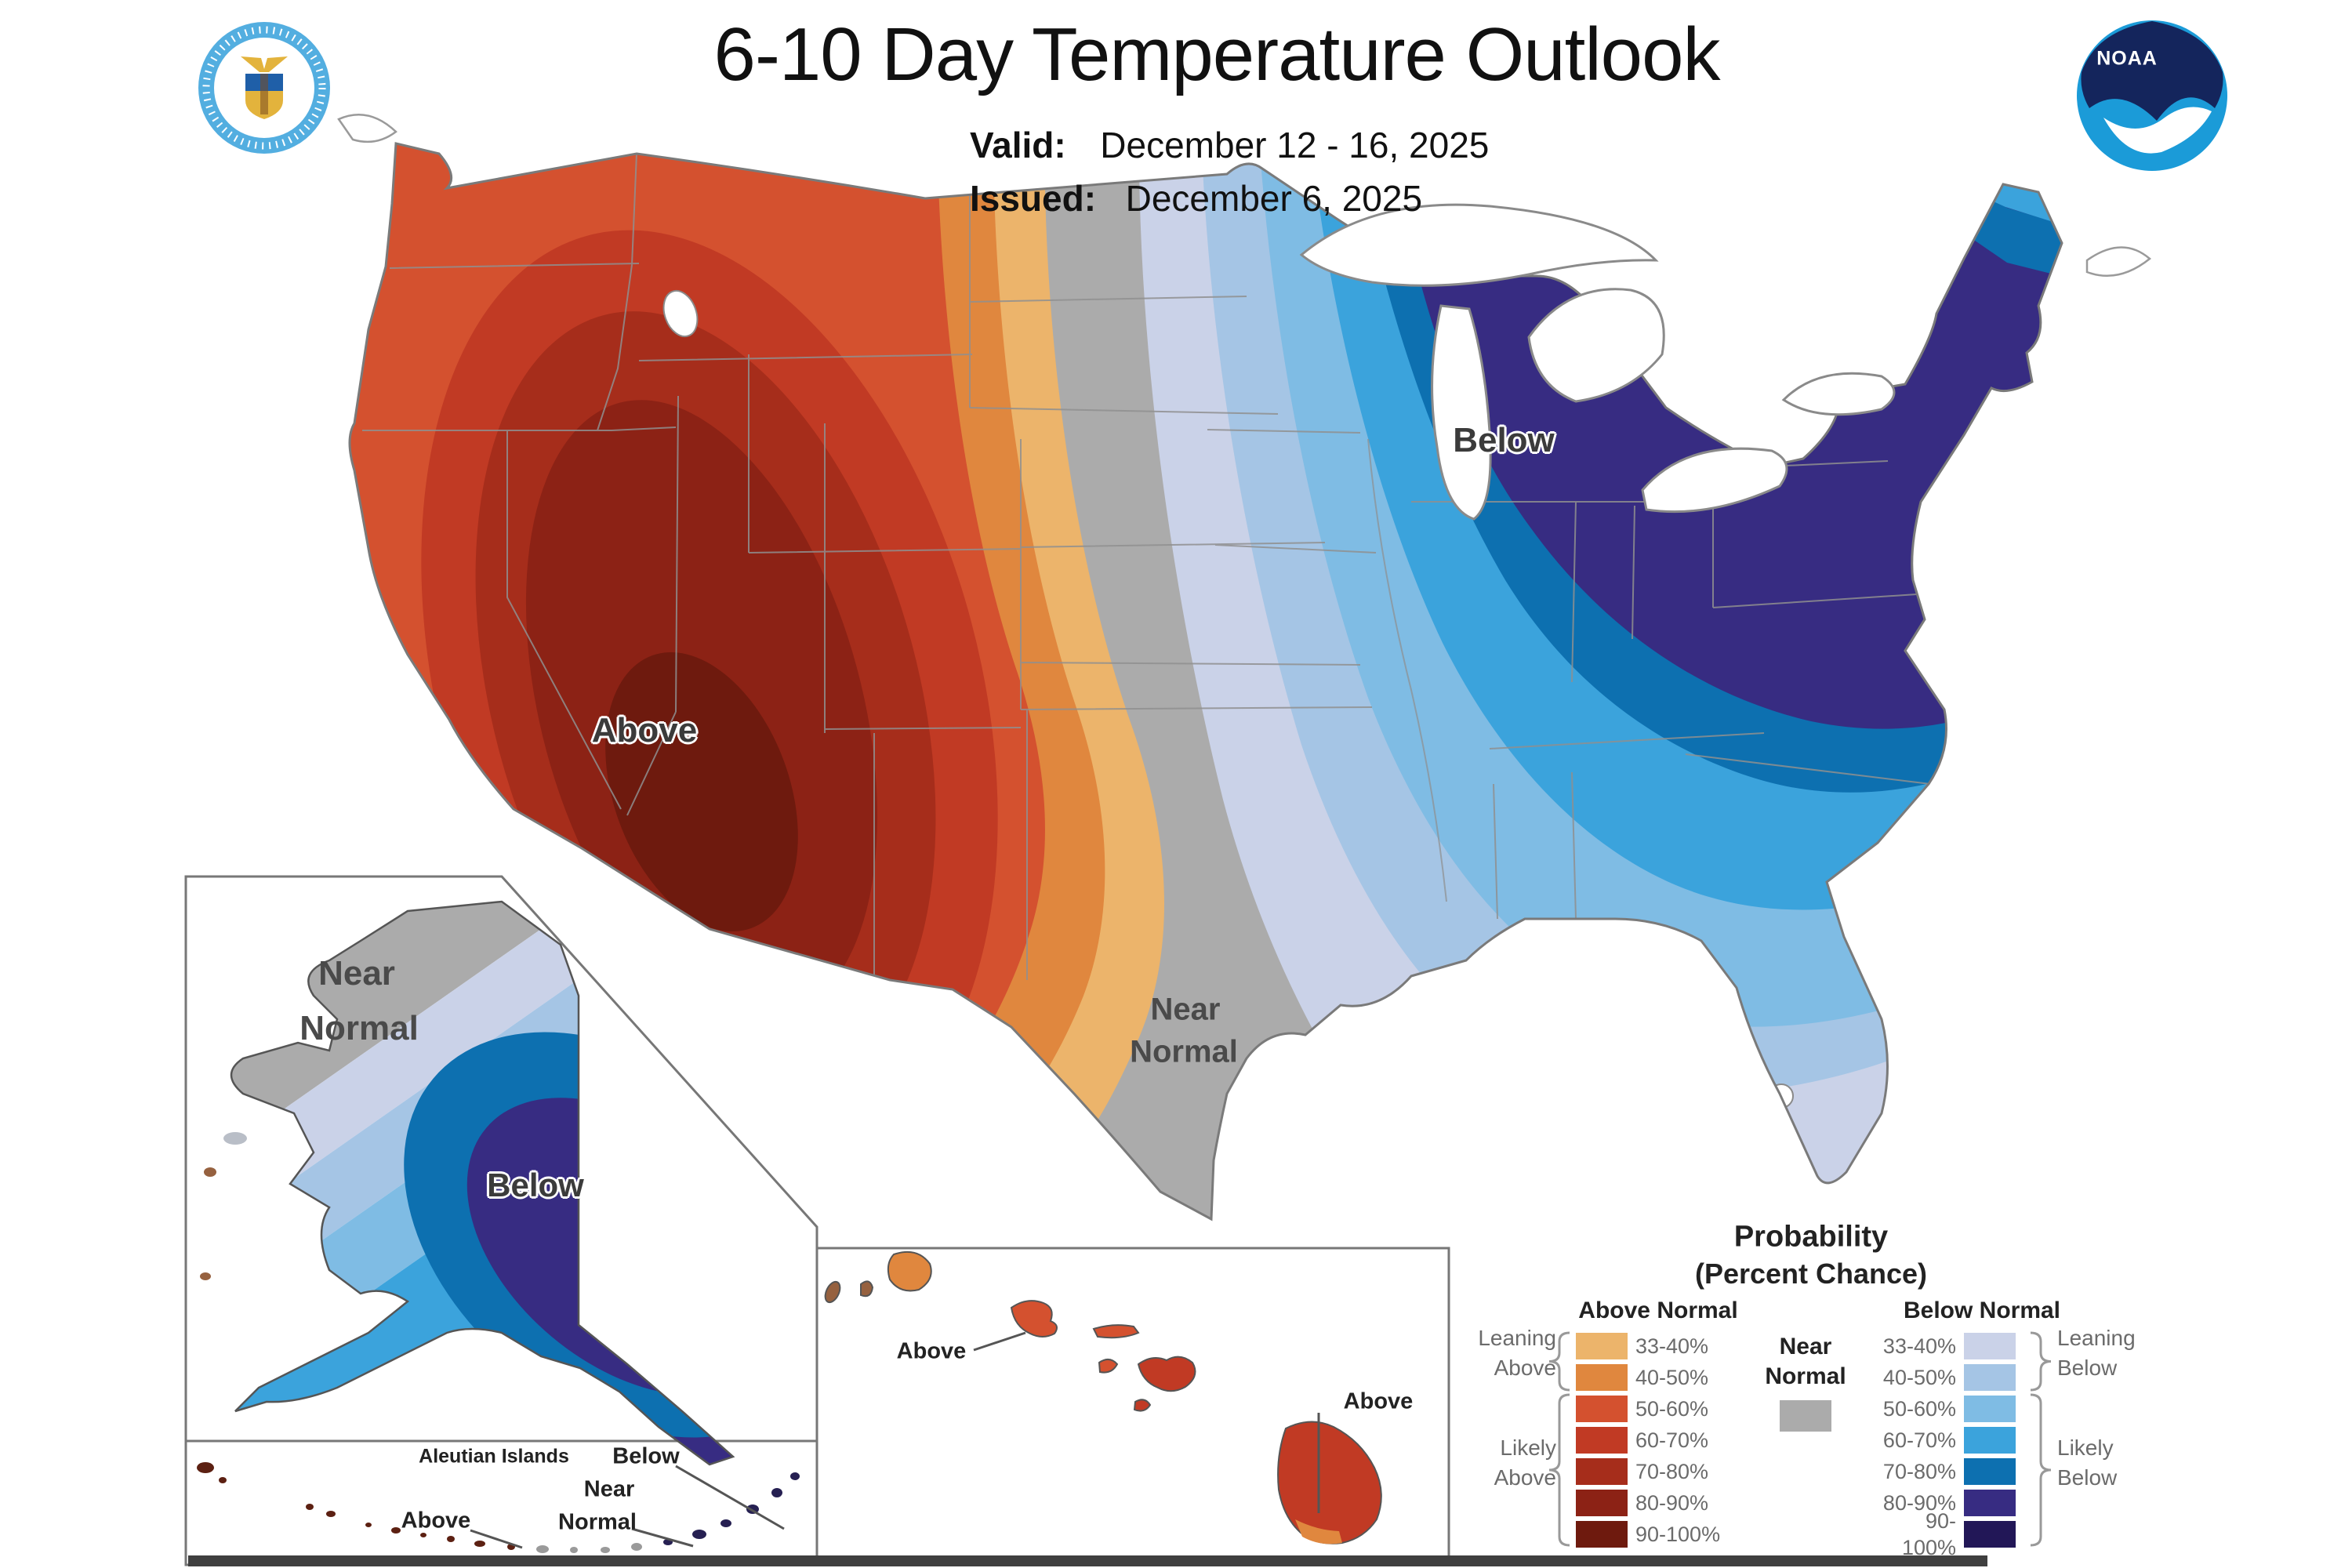  What do you see at coordinates (1658, 1310) in the screenshot?
I see `legend-above-header: Above Normal` at bounding box center [1658, 1310].